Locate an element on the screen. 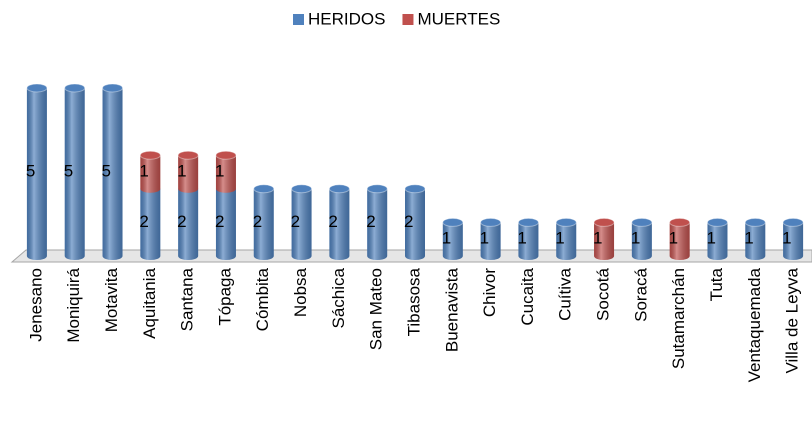 Image resolution: width=812 pixels, height=443 pixels. x-tick-label: Socotá is located at coordinates (603, 293).